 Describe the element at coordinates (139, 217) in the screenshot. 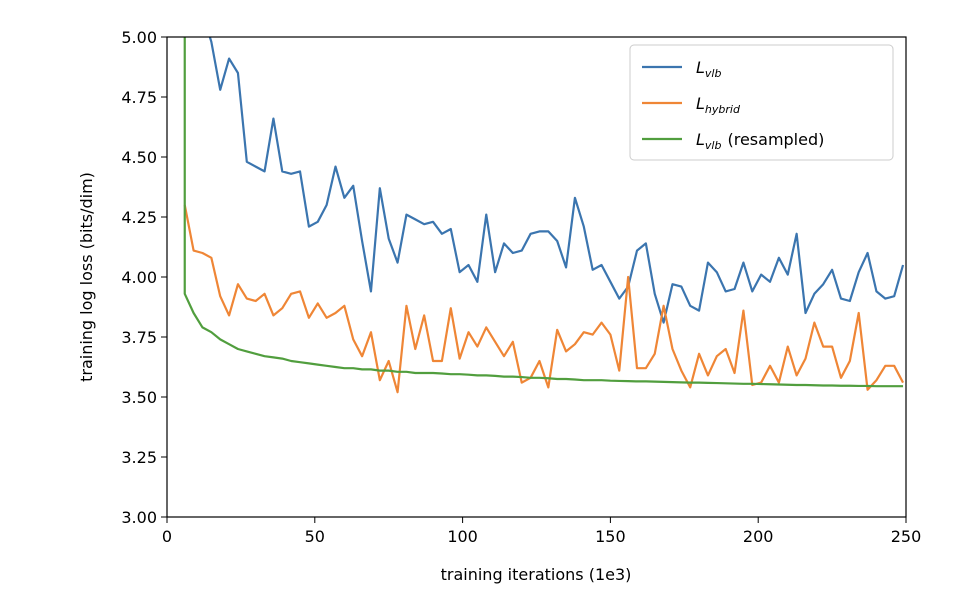

I see `y-tick-label: 4.25` at that location.